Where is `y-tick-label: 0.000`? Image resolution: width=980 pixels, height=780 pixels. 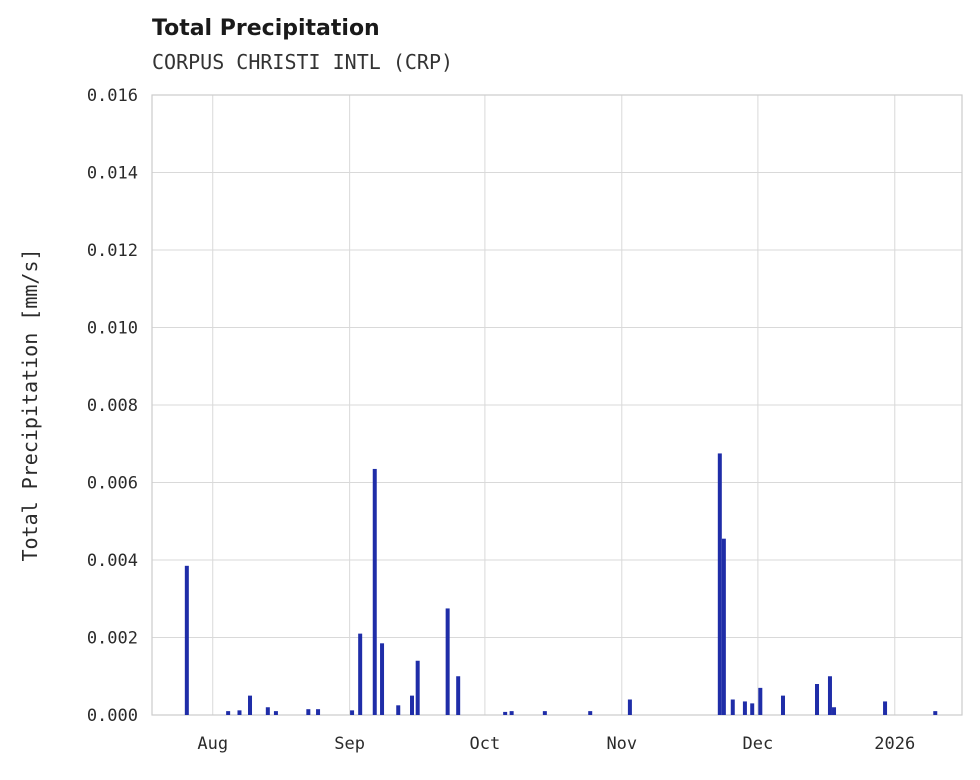 y-tick-label: 0.000 is located at coordinates (112, 716).